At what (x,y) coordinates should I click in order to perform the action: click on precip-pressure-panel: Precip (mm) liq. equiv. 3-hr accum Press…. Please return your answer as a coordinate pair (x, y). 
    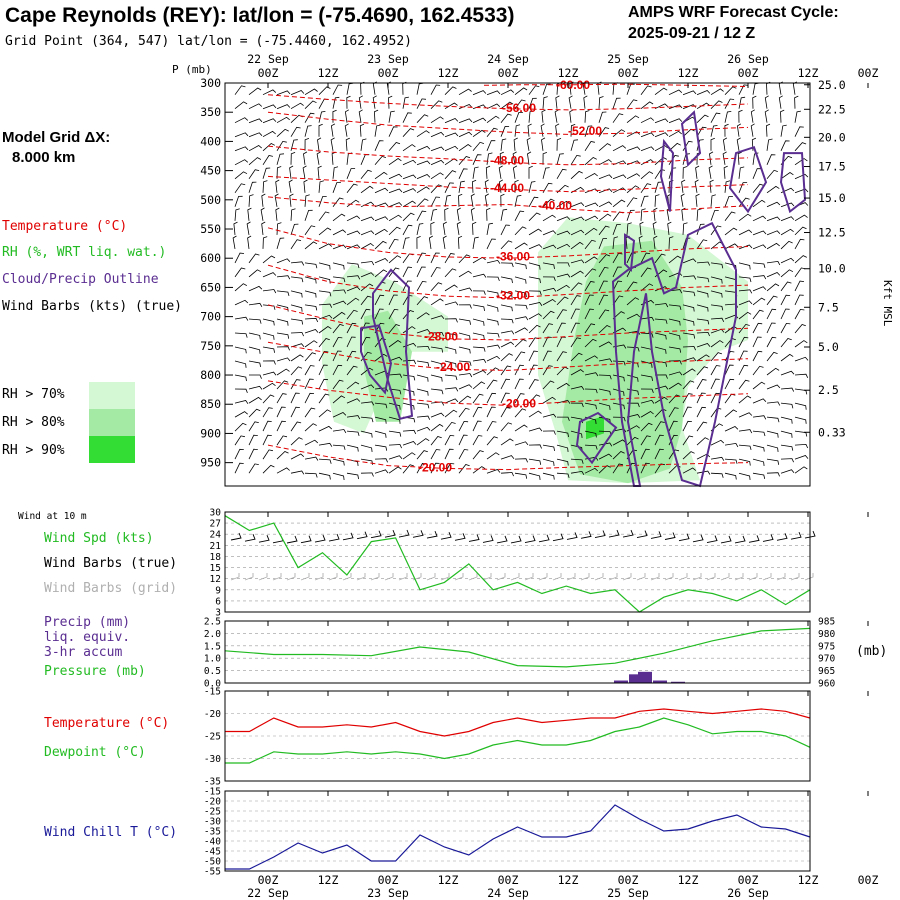
    Looking at the image, I should click on (465, 652).